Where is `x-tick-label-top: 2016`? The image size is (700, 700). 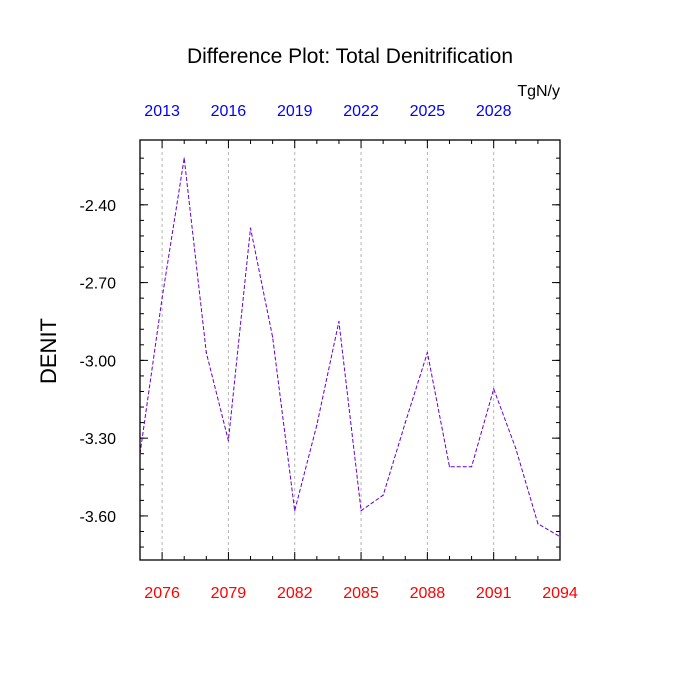 x-tick-label-top: 2016 is located at coordinates (229, 111).